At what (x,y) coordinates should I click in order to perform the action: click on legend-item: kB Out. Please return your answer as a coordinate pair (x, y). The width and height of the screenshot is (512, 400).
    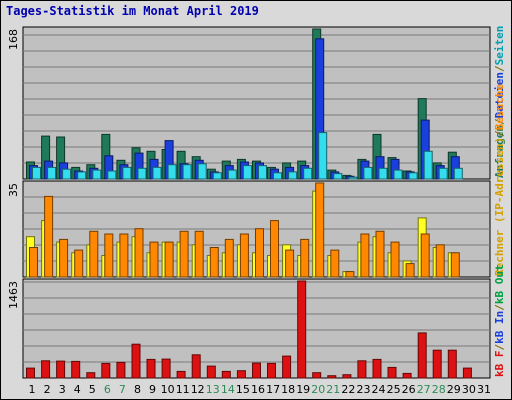
    Looking at the image, I should click on (499, 284).